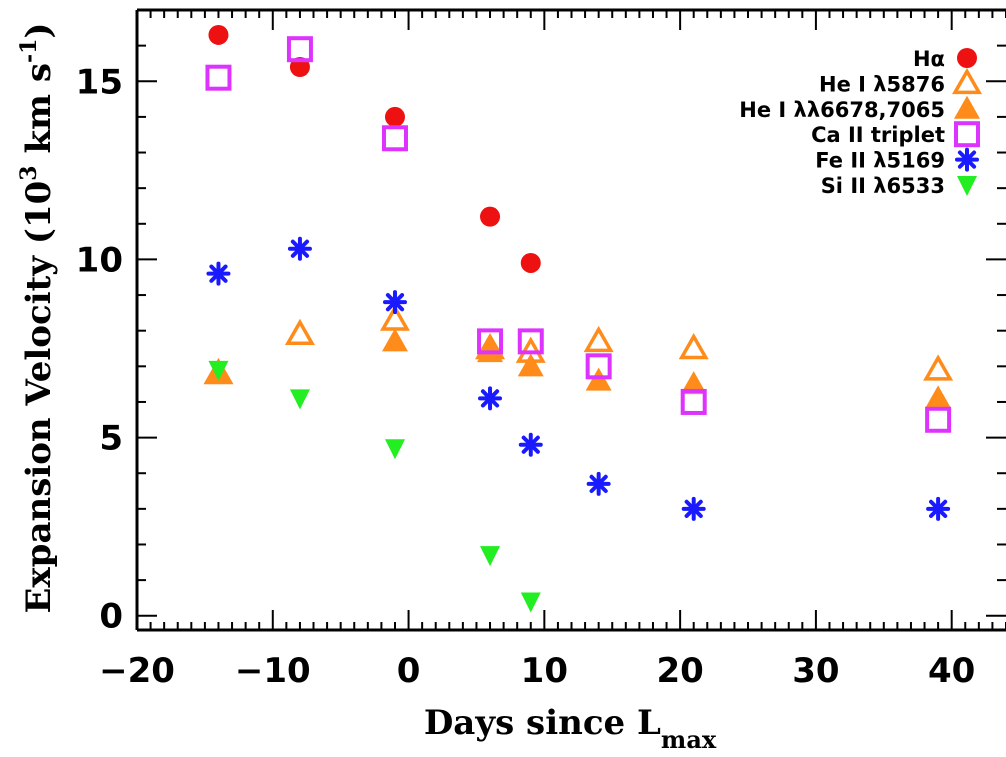 This screenshot has width=1006, height=757. Describe the element at coordinates (815, 671) in the screenshot. I see `x-tick-label: 30` at that location.